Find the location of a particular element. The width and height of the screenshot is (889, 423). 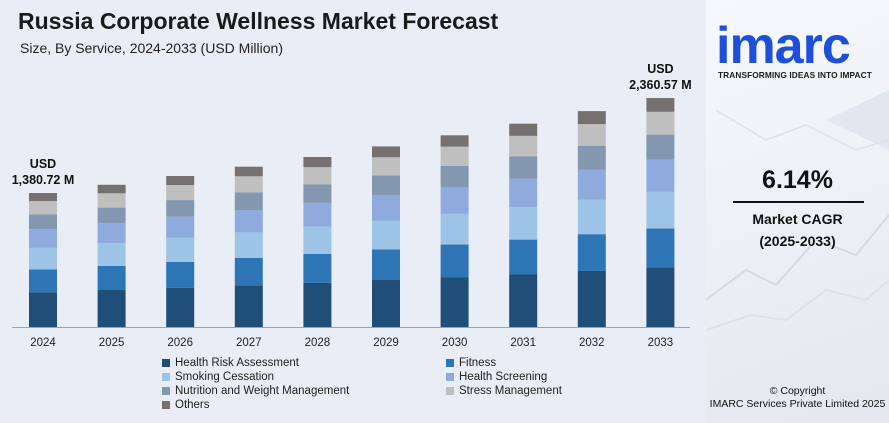

x-tick-label: 2030 is located at coordinates (455, 343).